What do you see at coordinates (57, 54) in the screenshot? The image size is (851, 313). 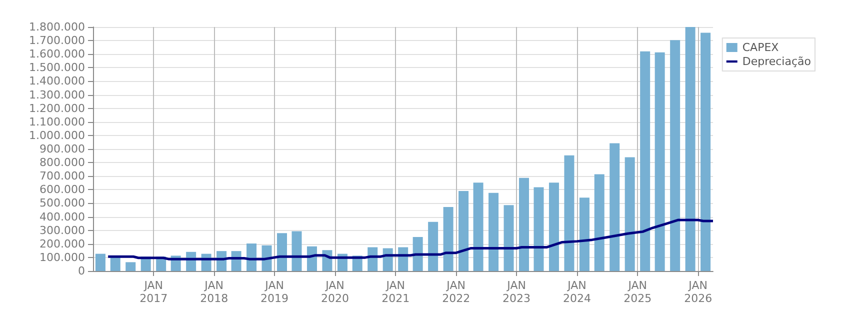 I see `y-tick-label: 1.600.000` at bounding box center [57, 54].